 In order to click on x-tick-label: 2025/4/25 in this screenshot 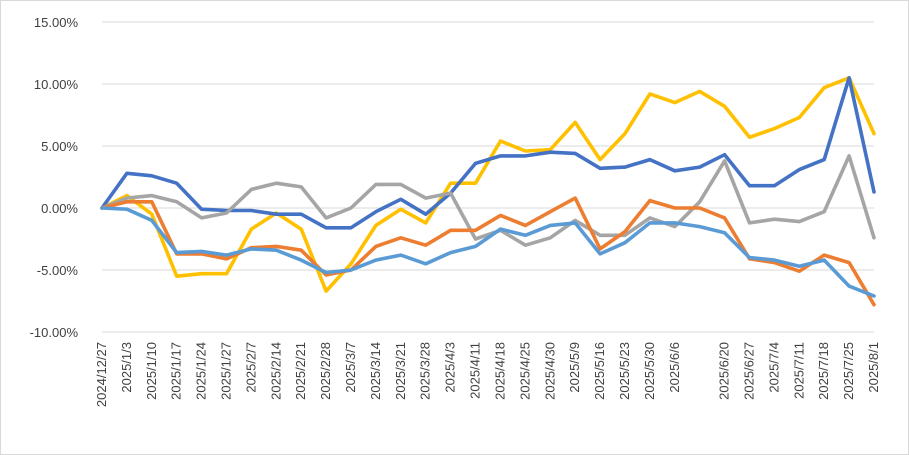, I will do `click(524, 371)`.